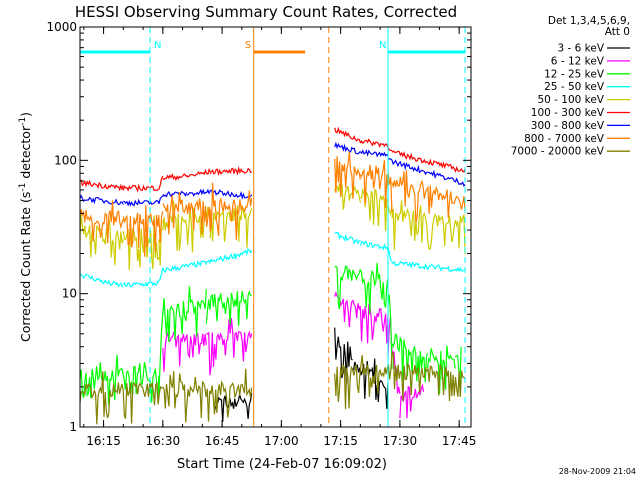  What do you see at coordinates (580, 49) in the screenshot?
I see `legend-label: 3 - 6 keV` at bounding box center [580, 49].